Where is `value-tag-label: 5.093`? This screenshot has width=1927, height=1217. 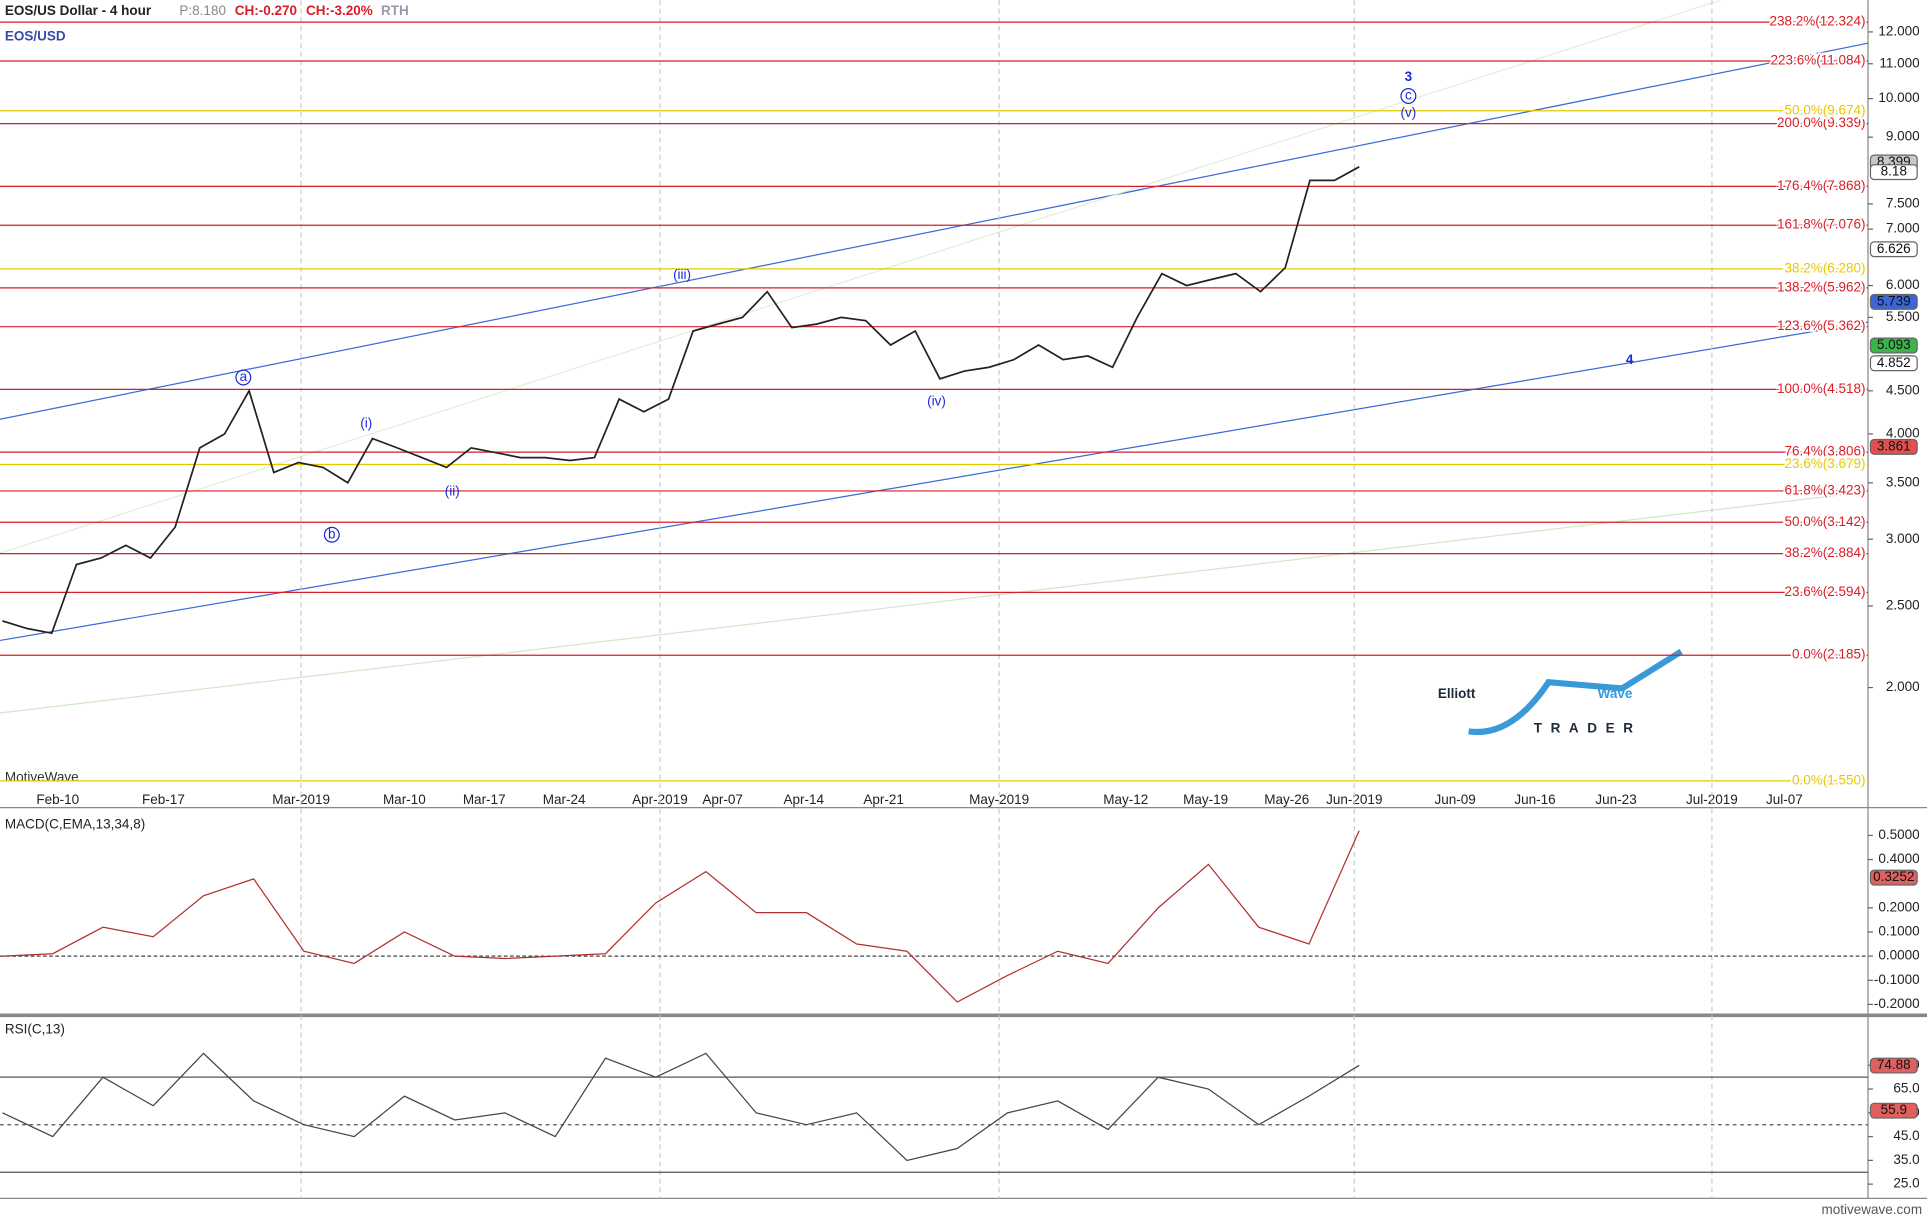
value-tag-label: 5.093 is located at coordinates (1894, 344).